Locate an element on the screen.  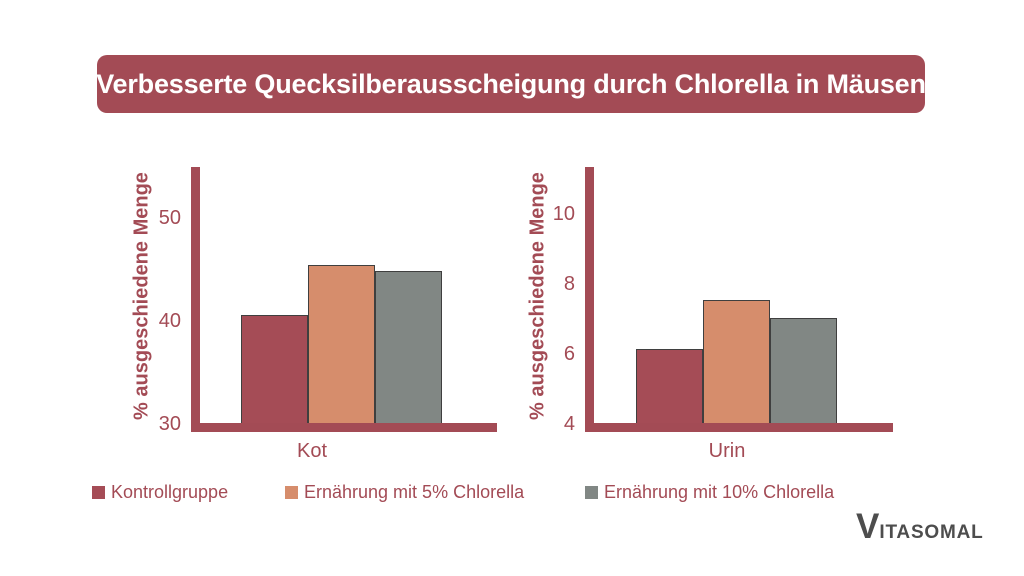
logo-initial: V is located at coordinates (868, 526).